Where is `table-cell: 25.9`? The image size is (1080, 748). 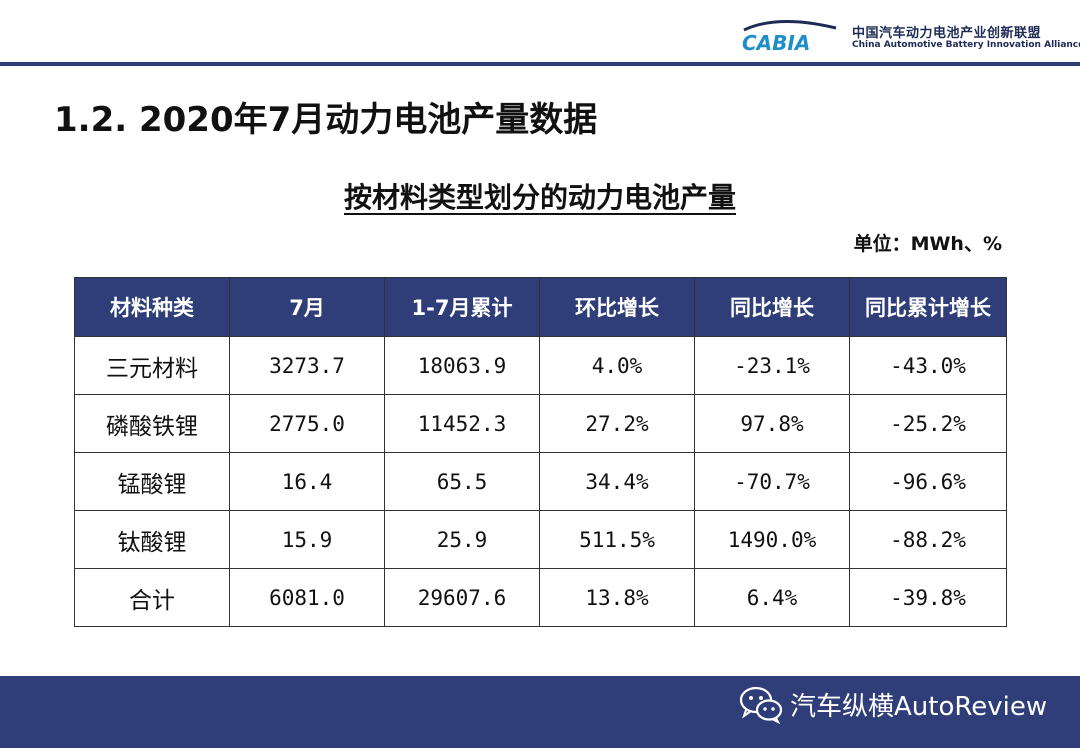
table-cell: 25.9 is located at coordinates (462, 539).